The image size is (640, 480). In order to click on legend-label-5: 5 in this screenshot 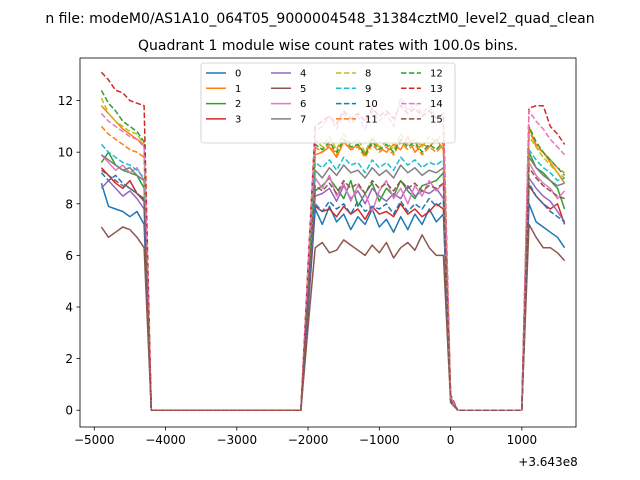, I will do `click(303, 89)`.